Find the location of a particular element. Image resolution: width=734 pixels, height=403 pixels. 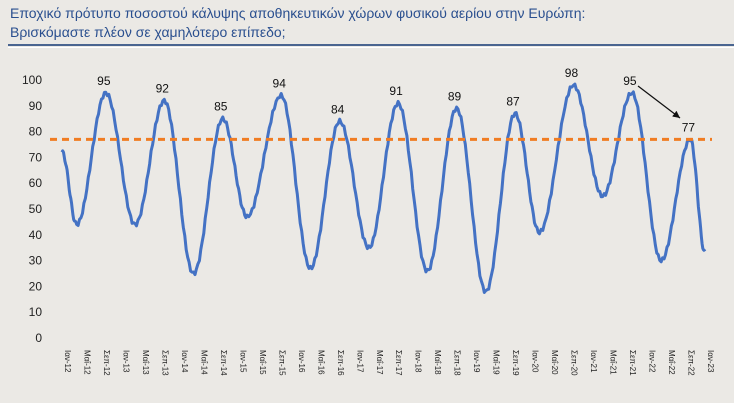

y-tick-label: 70 is located at coordinates (36, 157).